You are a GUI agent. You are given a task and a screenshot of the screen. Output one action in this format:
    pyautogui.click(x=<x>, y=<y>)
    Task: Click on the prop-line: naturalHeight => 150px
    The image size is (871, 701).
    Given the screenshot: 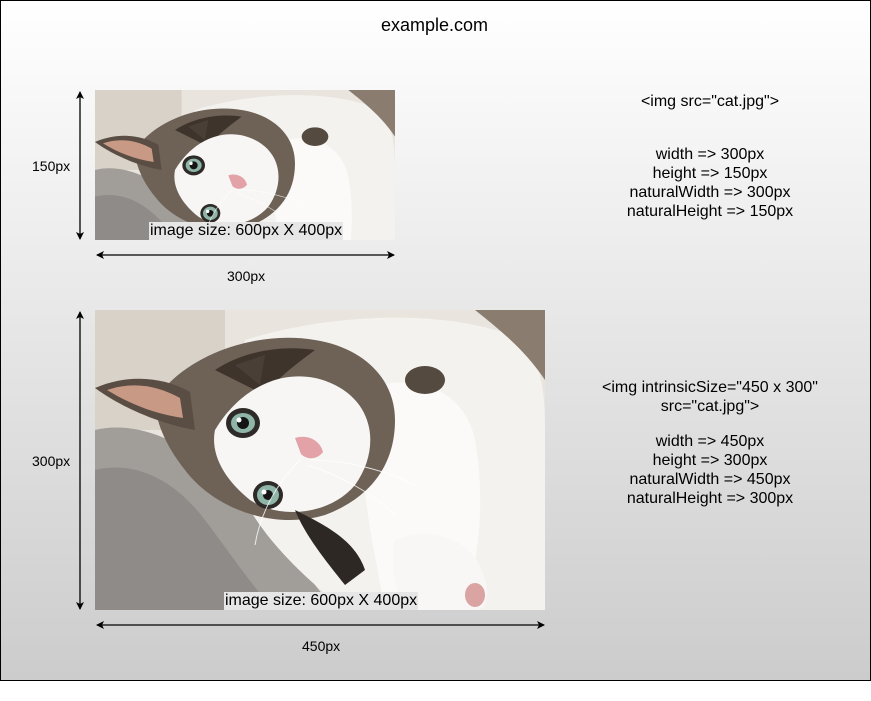 What is the action you would take?
    pyautogui.click(x=710, y=211)
    